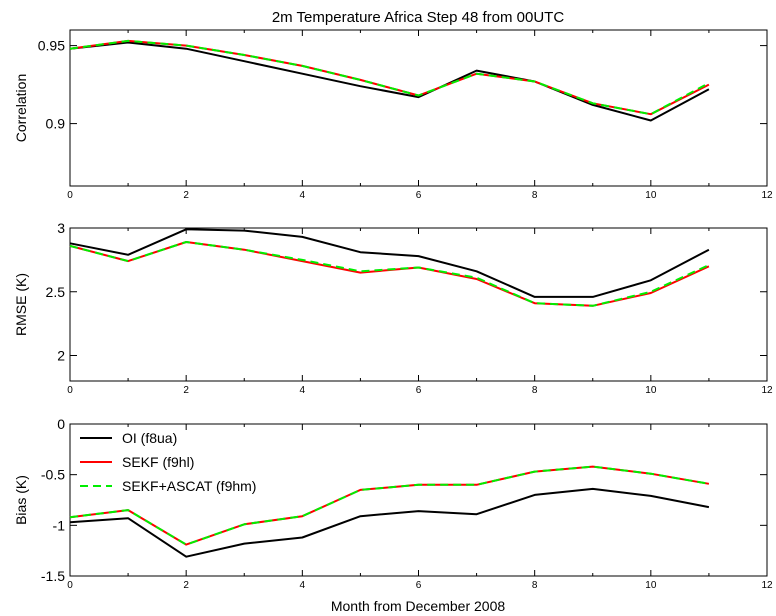 Image resolution: width=776 pixels, height=616 pixels. I want to click on legend: OI (f8ua) SEKF (f9hl) SEKF+ASCAT (f9hm), so click(168, 462).